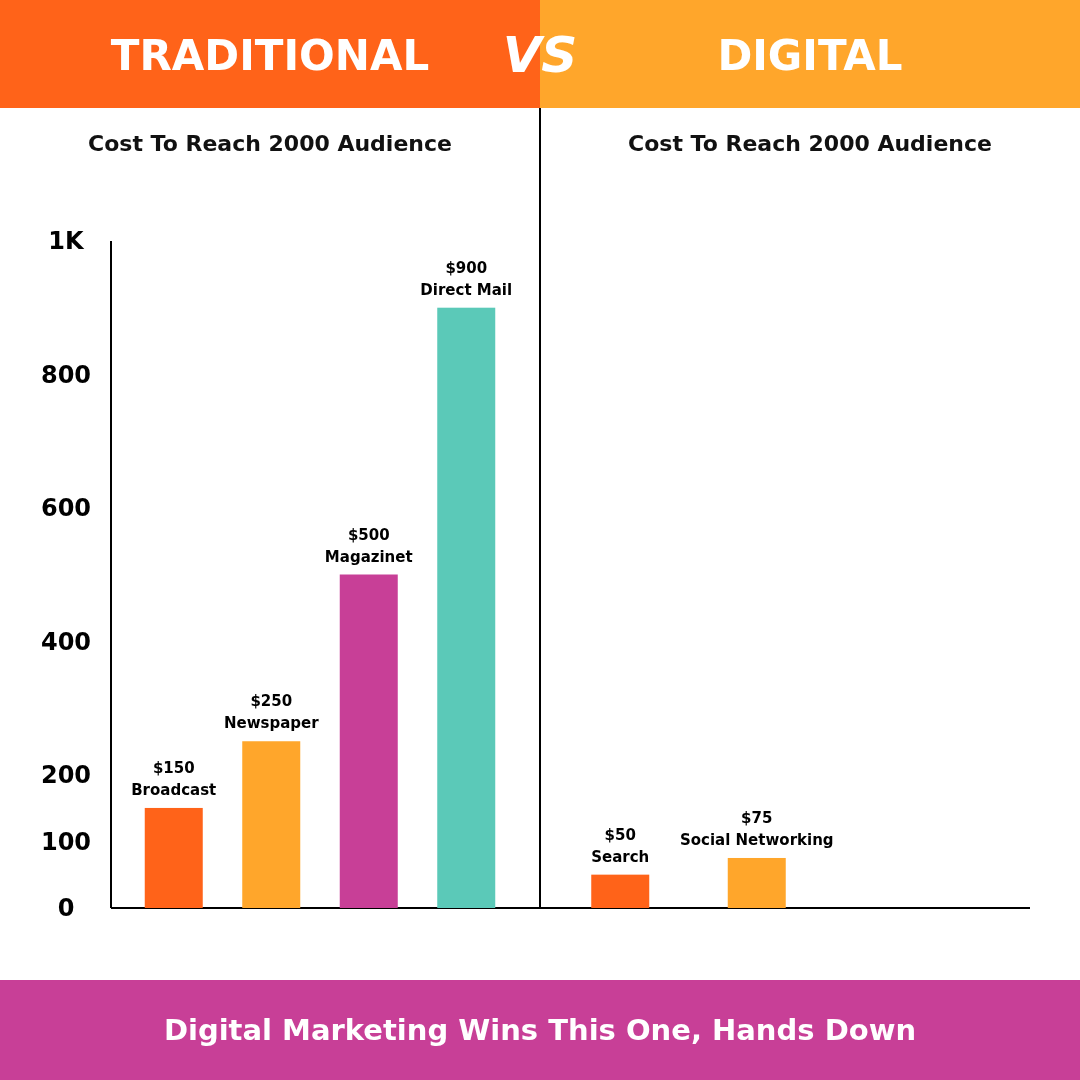  What do you see at coordinates (66, 374) in the screenshot?
I see `y-tick-label: 800` at bounding box center [66, 374].